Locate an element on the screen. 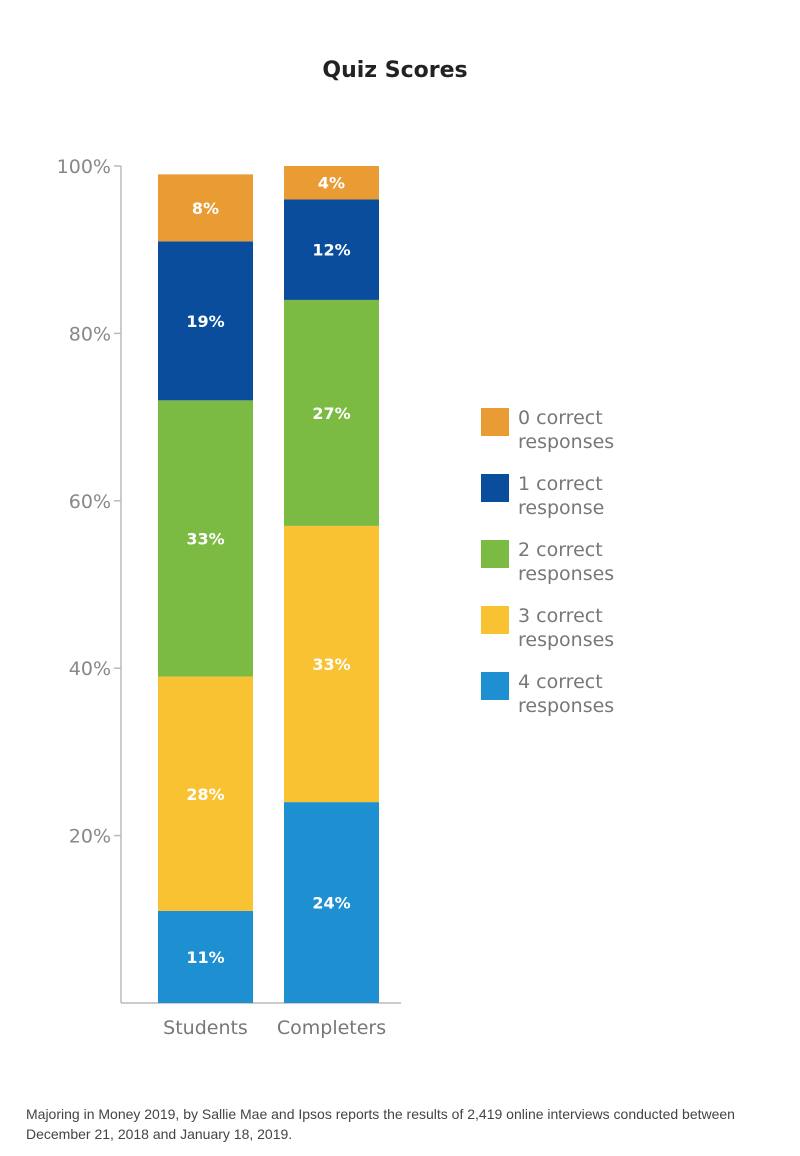 Image resolution: width=800 pixels, height=1156 pixels. data-label-students-4-correct-responses: 11% is located at coordinates (205, 957).